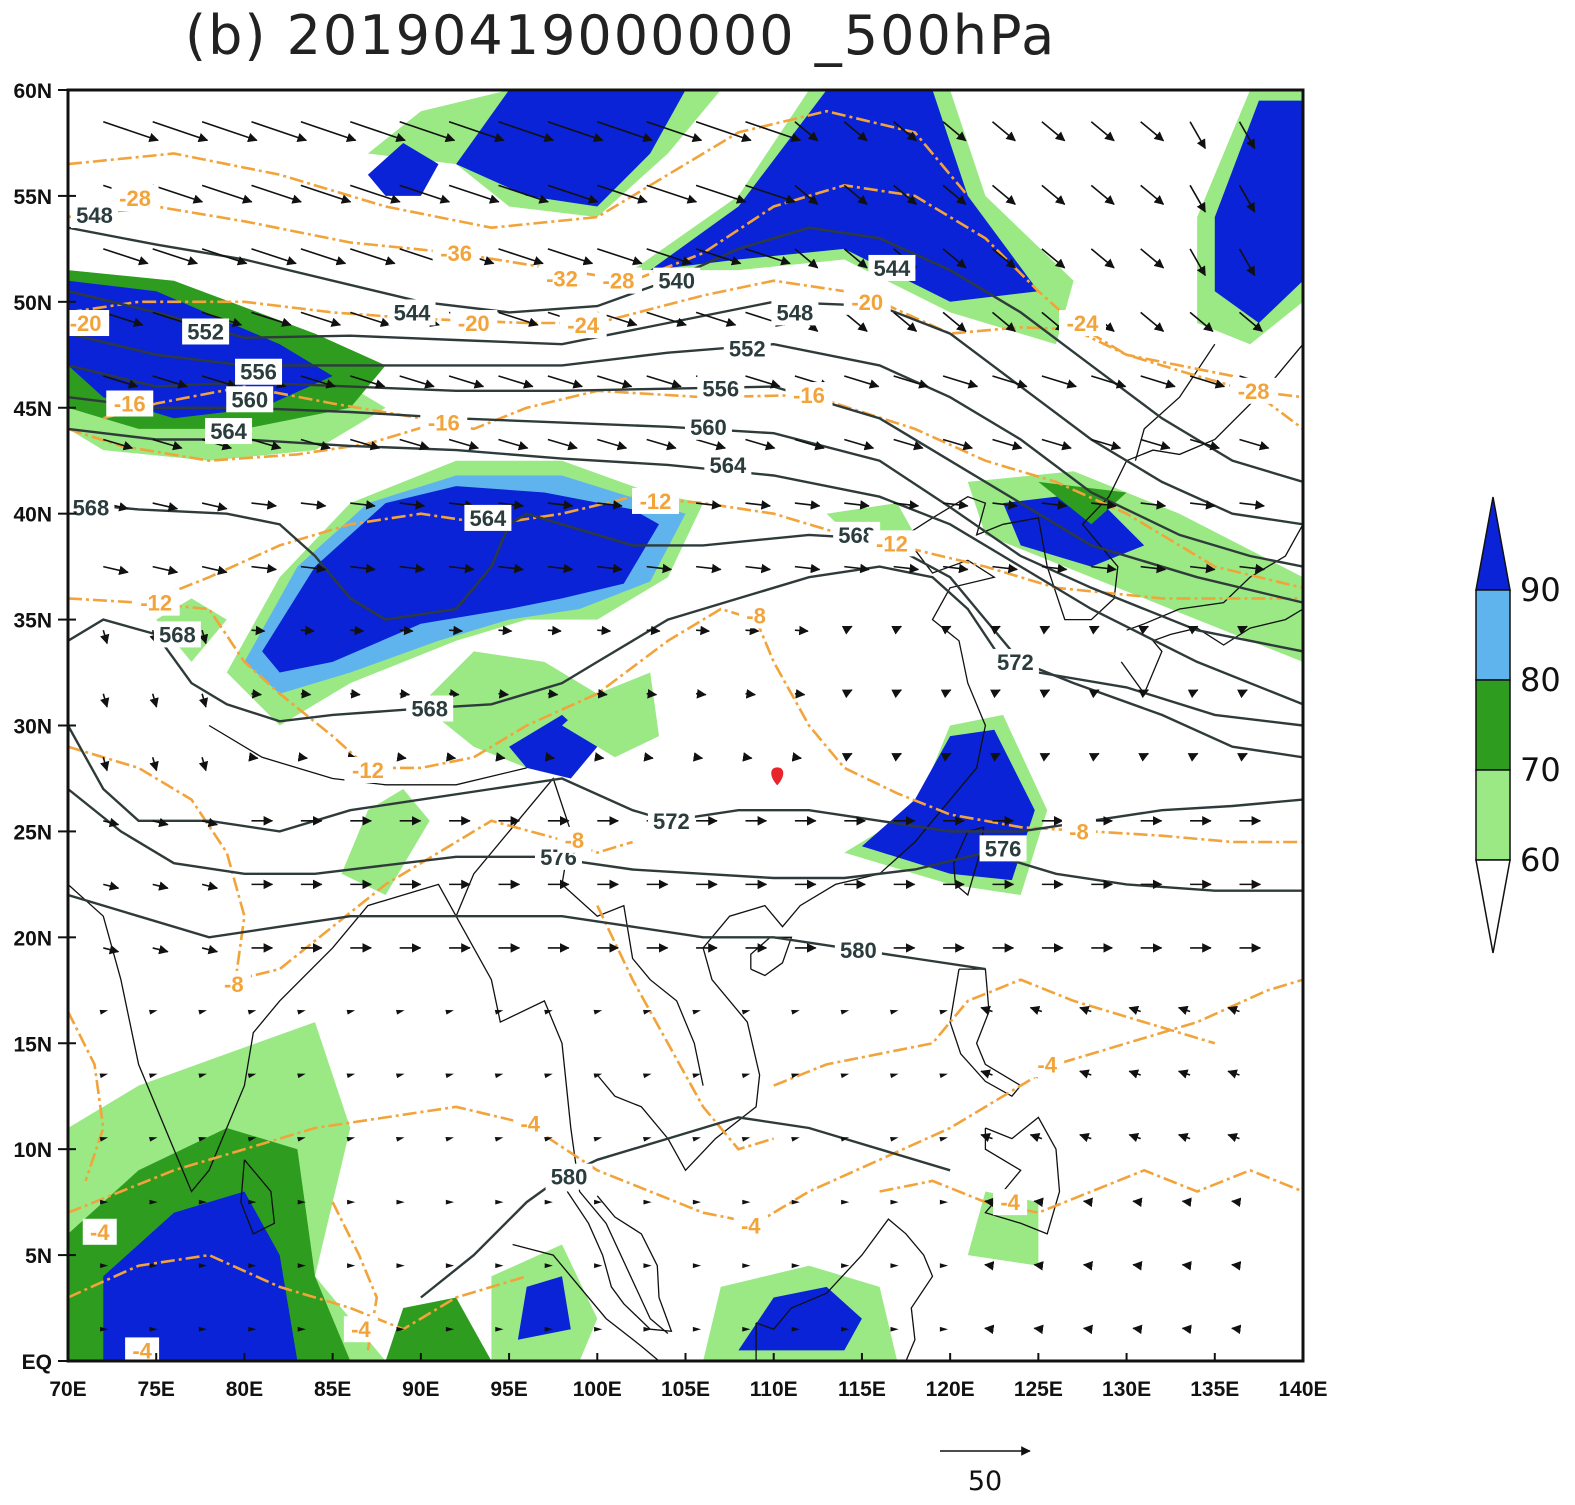 The width and height of the screenshot is (1575, 1505). I want to click on y-tick-label: 35N, so click(32, 621).